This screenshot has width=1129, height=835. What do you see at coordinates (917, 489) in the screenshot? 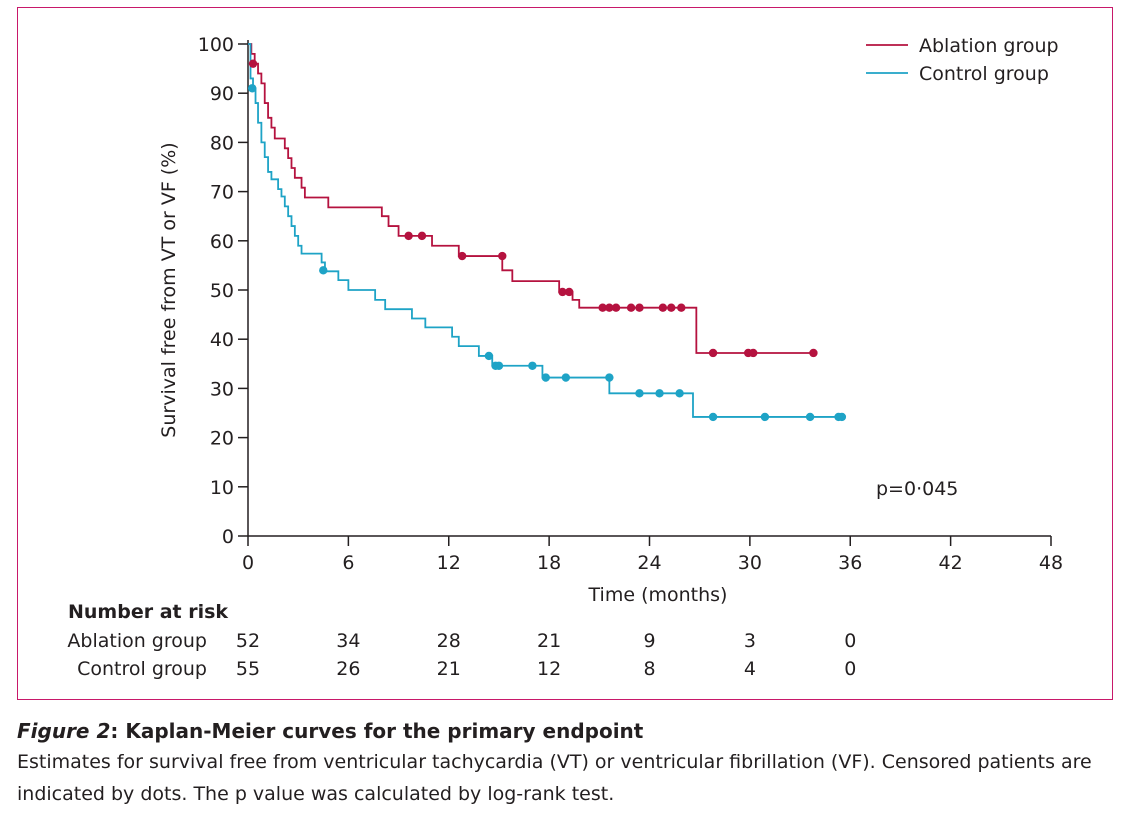
I see `p-value-annotation: p=0·045` at bounding box center [917, 489].